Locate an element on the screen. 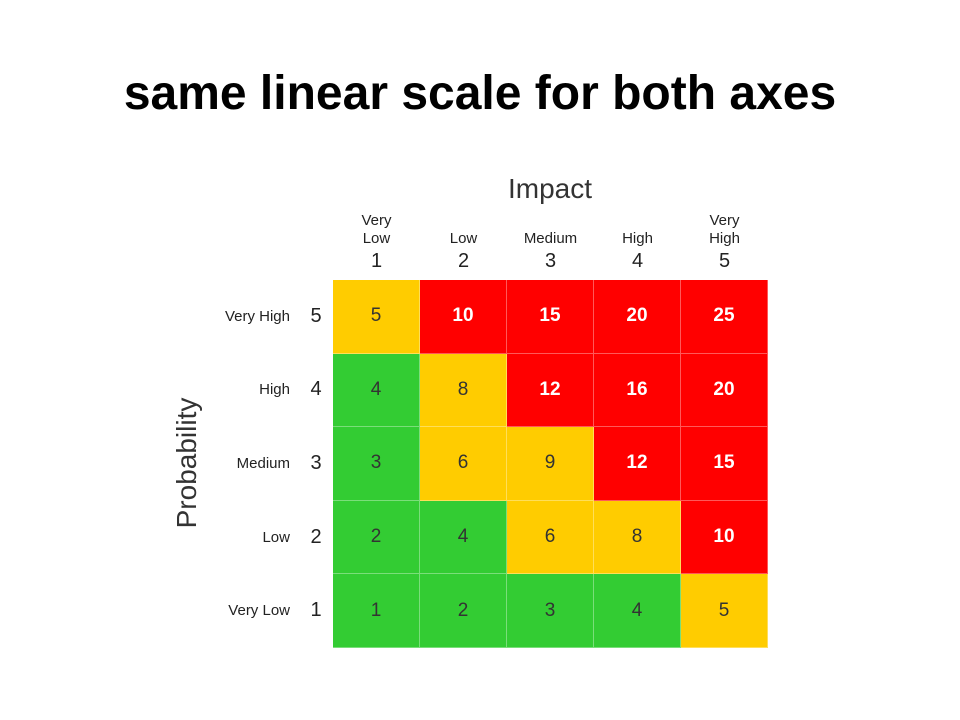  column-label: Medium is located at coordinates (550, 238).